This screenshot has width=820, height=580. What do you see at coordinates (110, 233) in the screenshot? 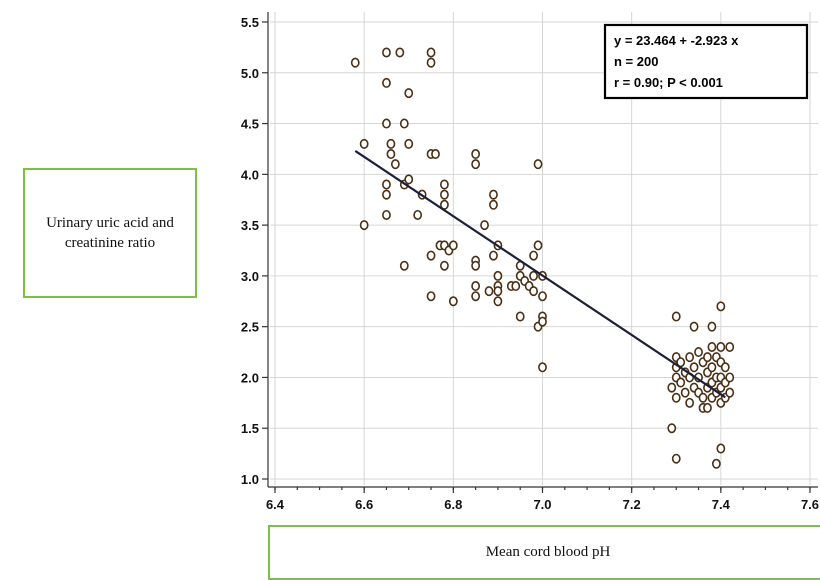
I see `y-axis-label: Urinary uric acid and creatinine ratio` at bounding box center [110, 233].